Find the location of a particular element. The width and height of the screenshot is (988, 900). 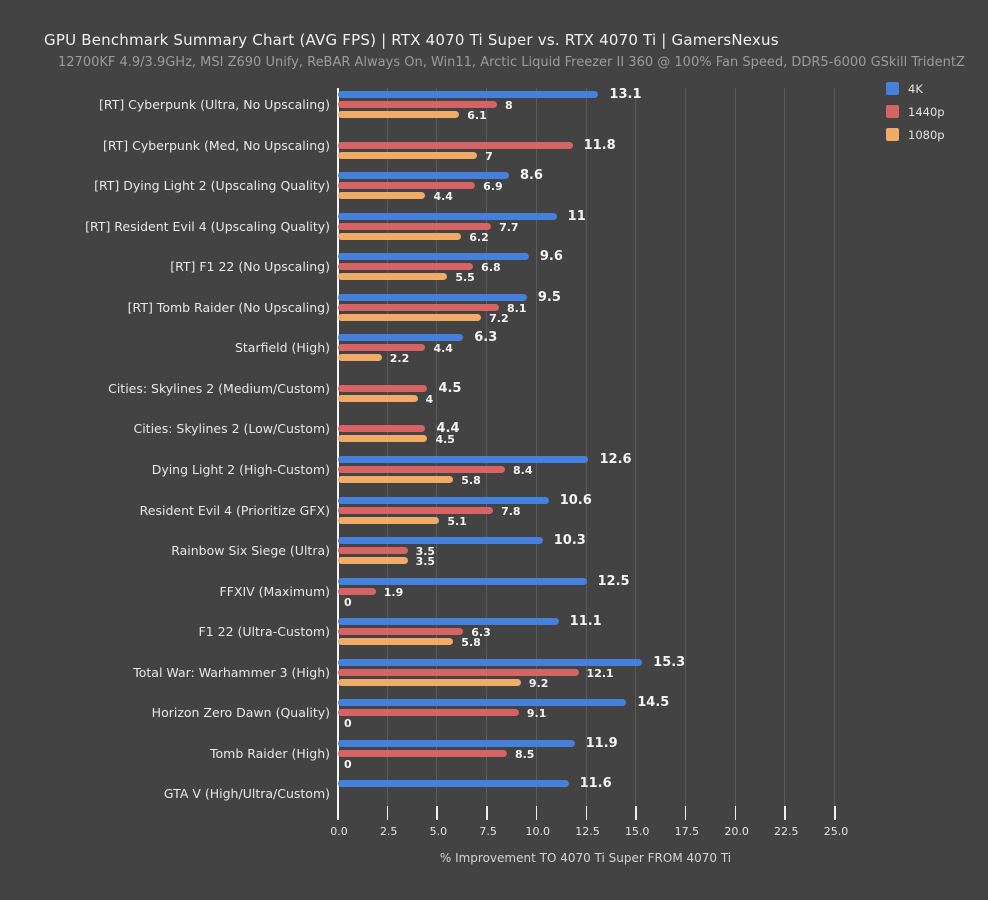

category-label: [RT] F1 22 (No Upscaling) is located at coordinates (250, 267).